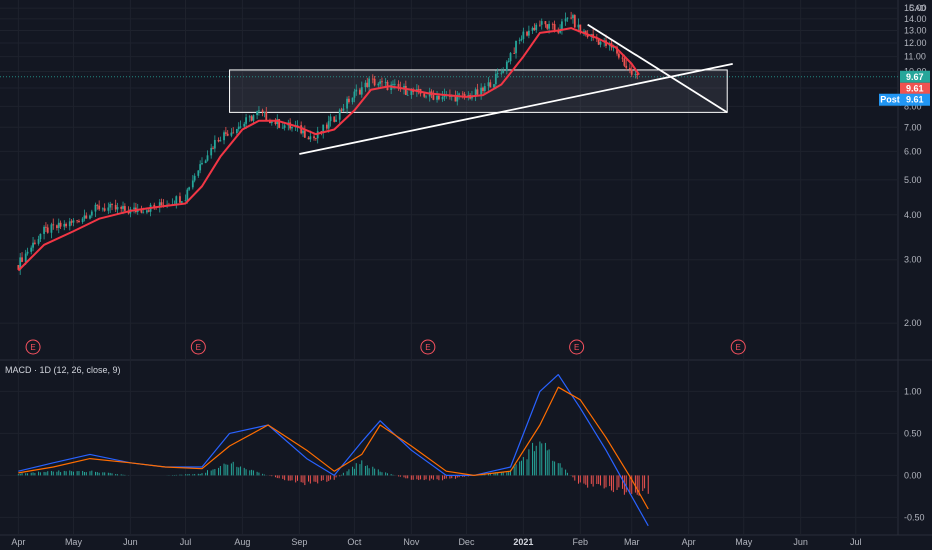  I want to click on macd-tick-label: -0.50, so click(914, 517).